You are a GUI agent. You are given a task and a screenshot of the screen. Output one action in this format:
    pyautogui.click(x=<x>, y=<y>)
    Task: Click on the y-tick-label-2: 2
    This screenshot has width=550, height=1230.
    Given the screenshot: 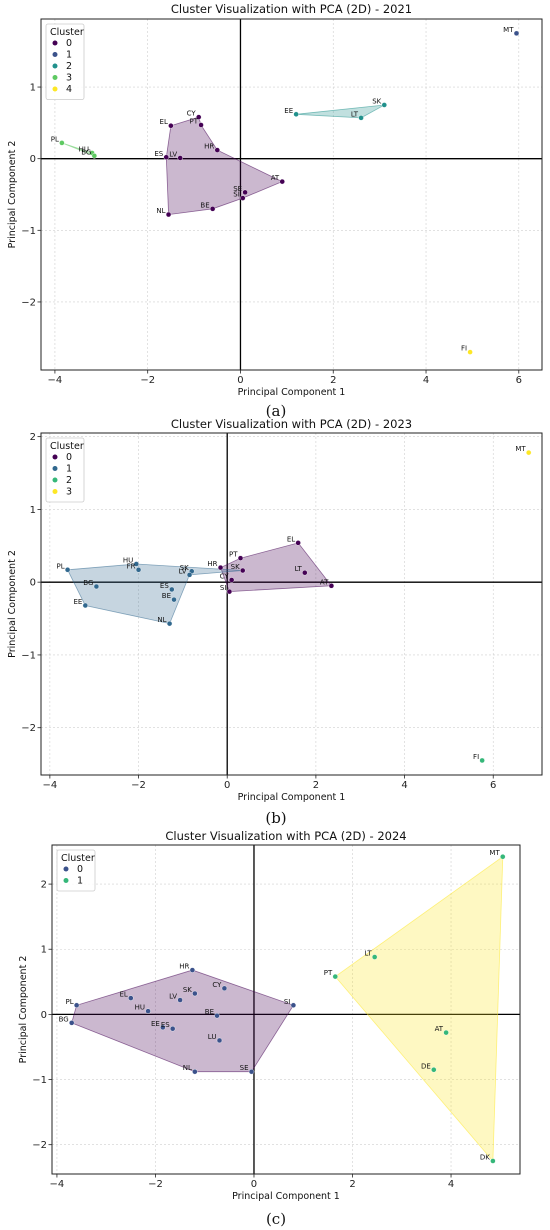 What is the action you would take?
    pyautogui.click(x=33, y=437)
    